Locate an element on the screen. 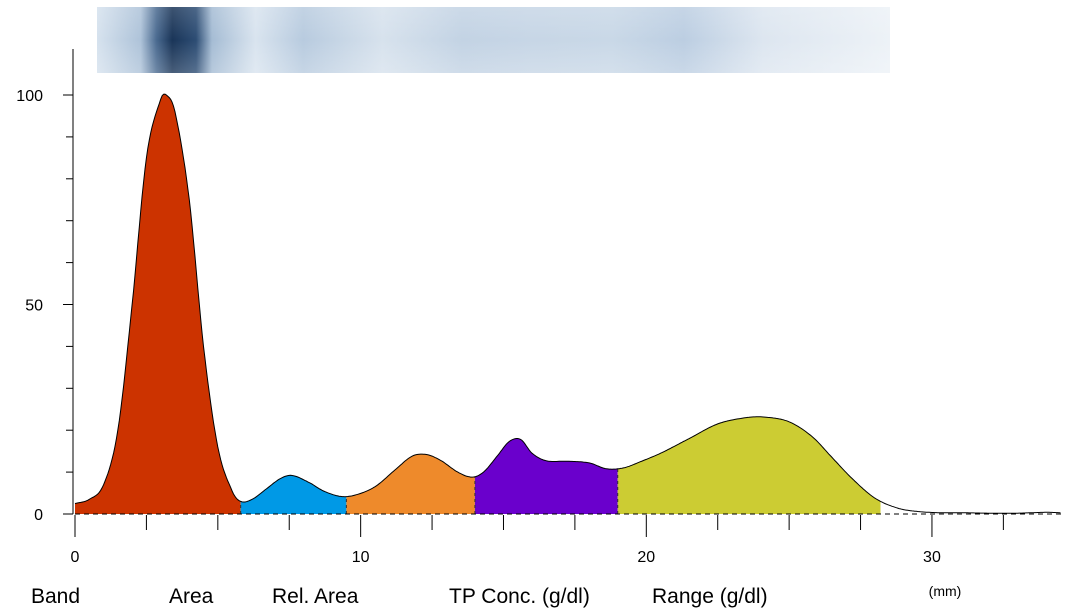  y-tick-label: 100 is located at coordinates (29, 96).